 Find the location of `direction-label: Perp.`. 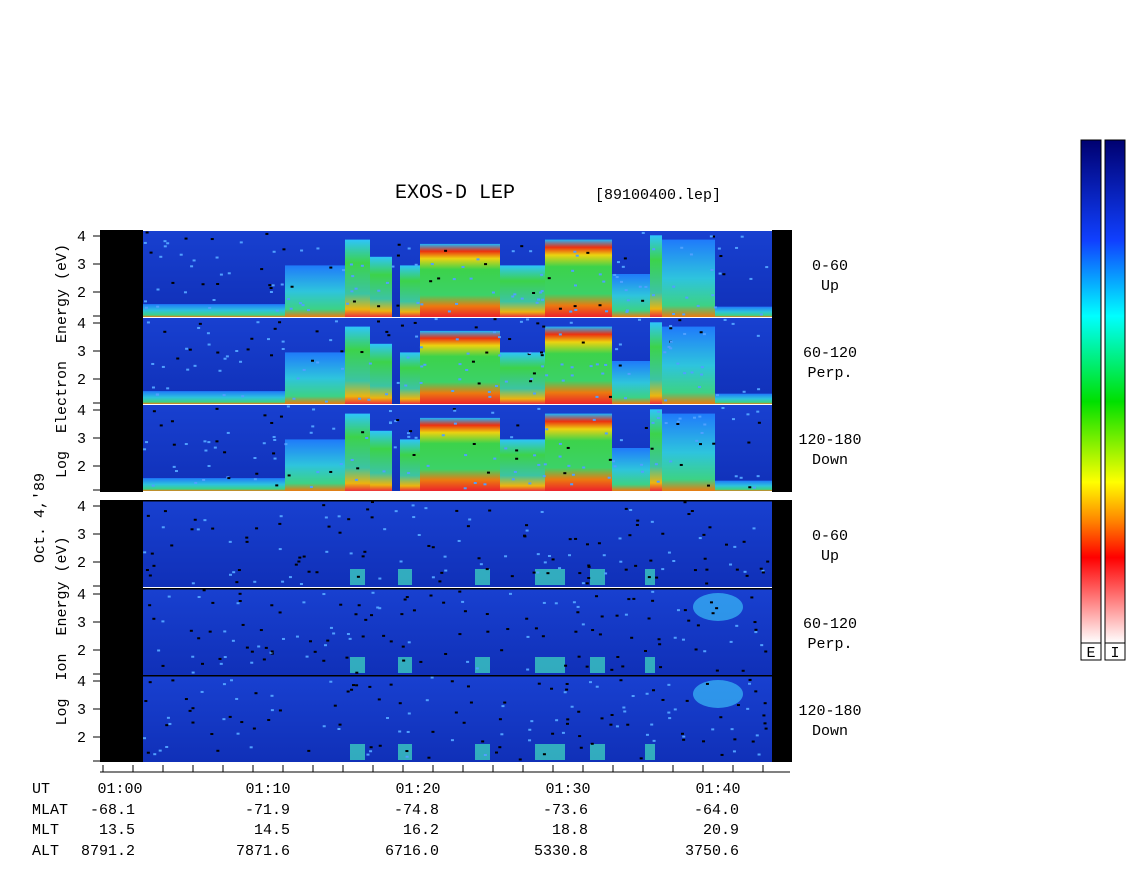

direction-label: Perp. is located at coordinates (829, 644).